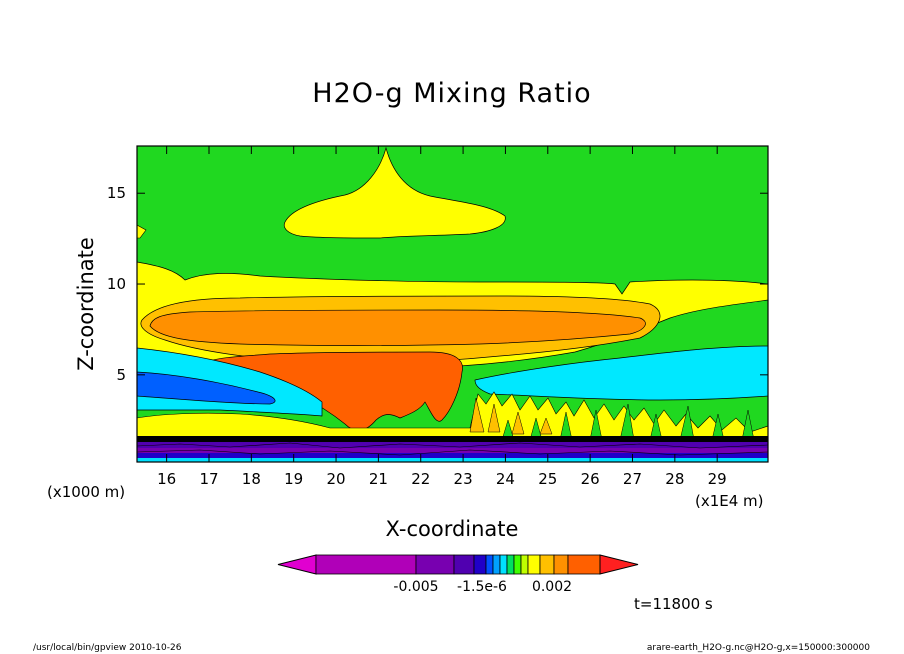 Image resolution: width=904 pixels, height=654 pixels. What do you see at coordinates (452, 455) in the screenshot?
I see `indigo-band` at bounding box center [452, 455].